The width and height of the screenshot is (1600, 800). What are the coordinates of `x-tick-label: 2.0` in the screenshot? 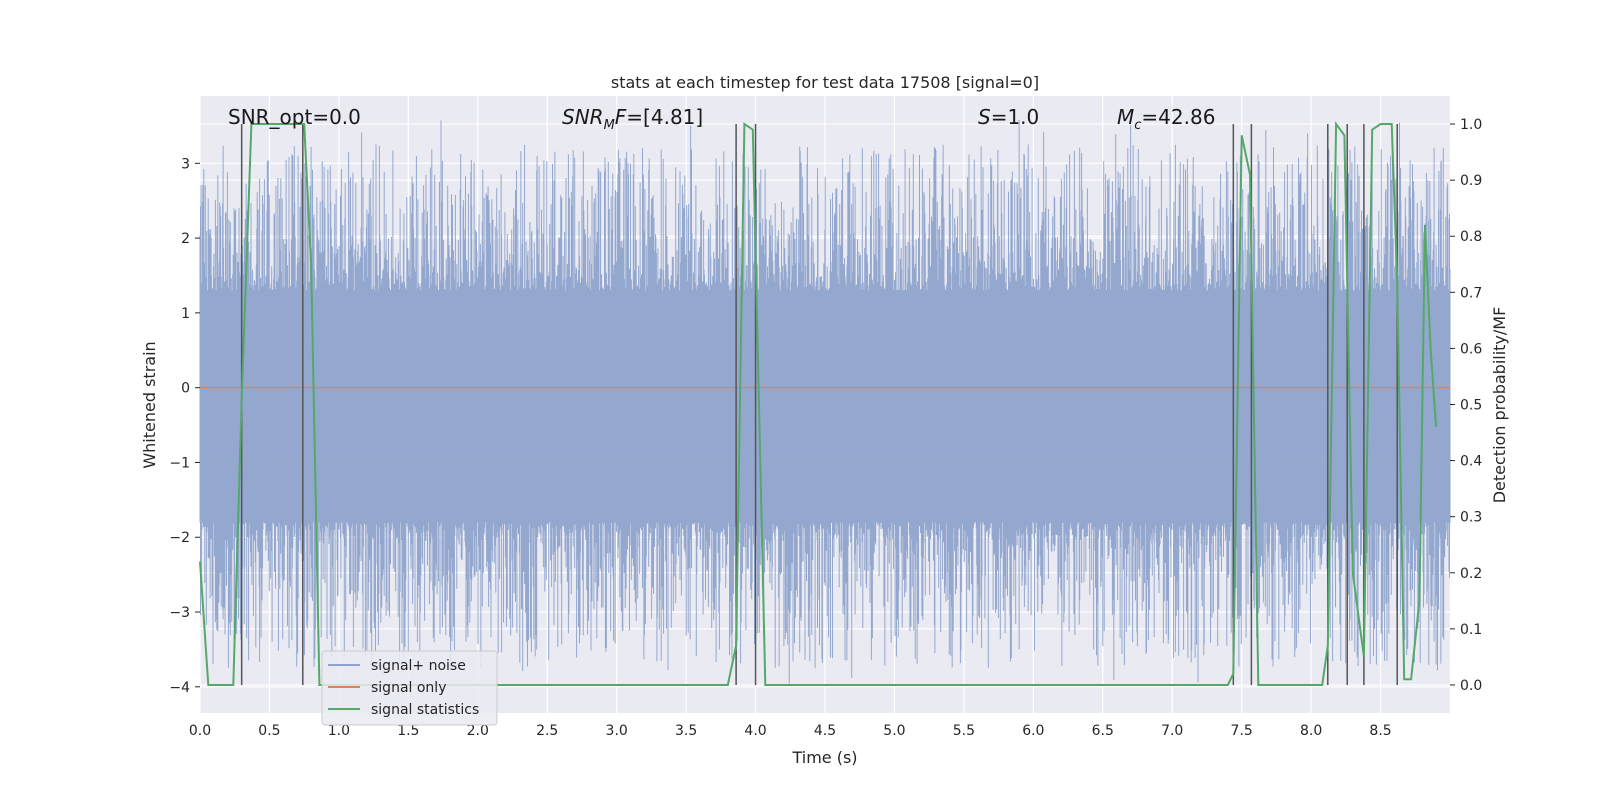 It's located at (478, 731).